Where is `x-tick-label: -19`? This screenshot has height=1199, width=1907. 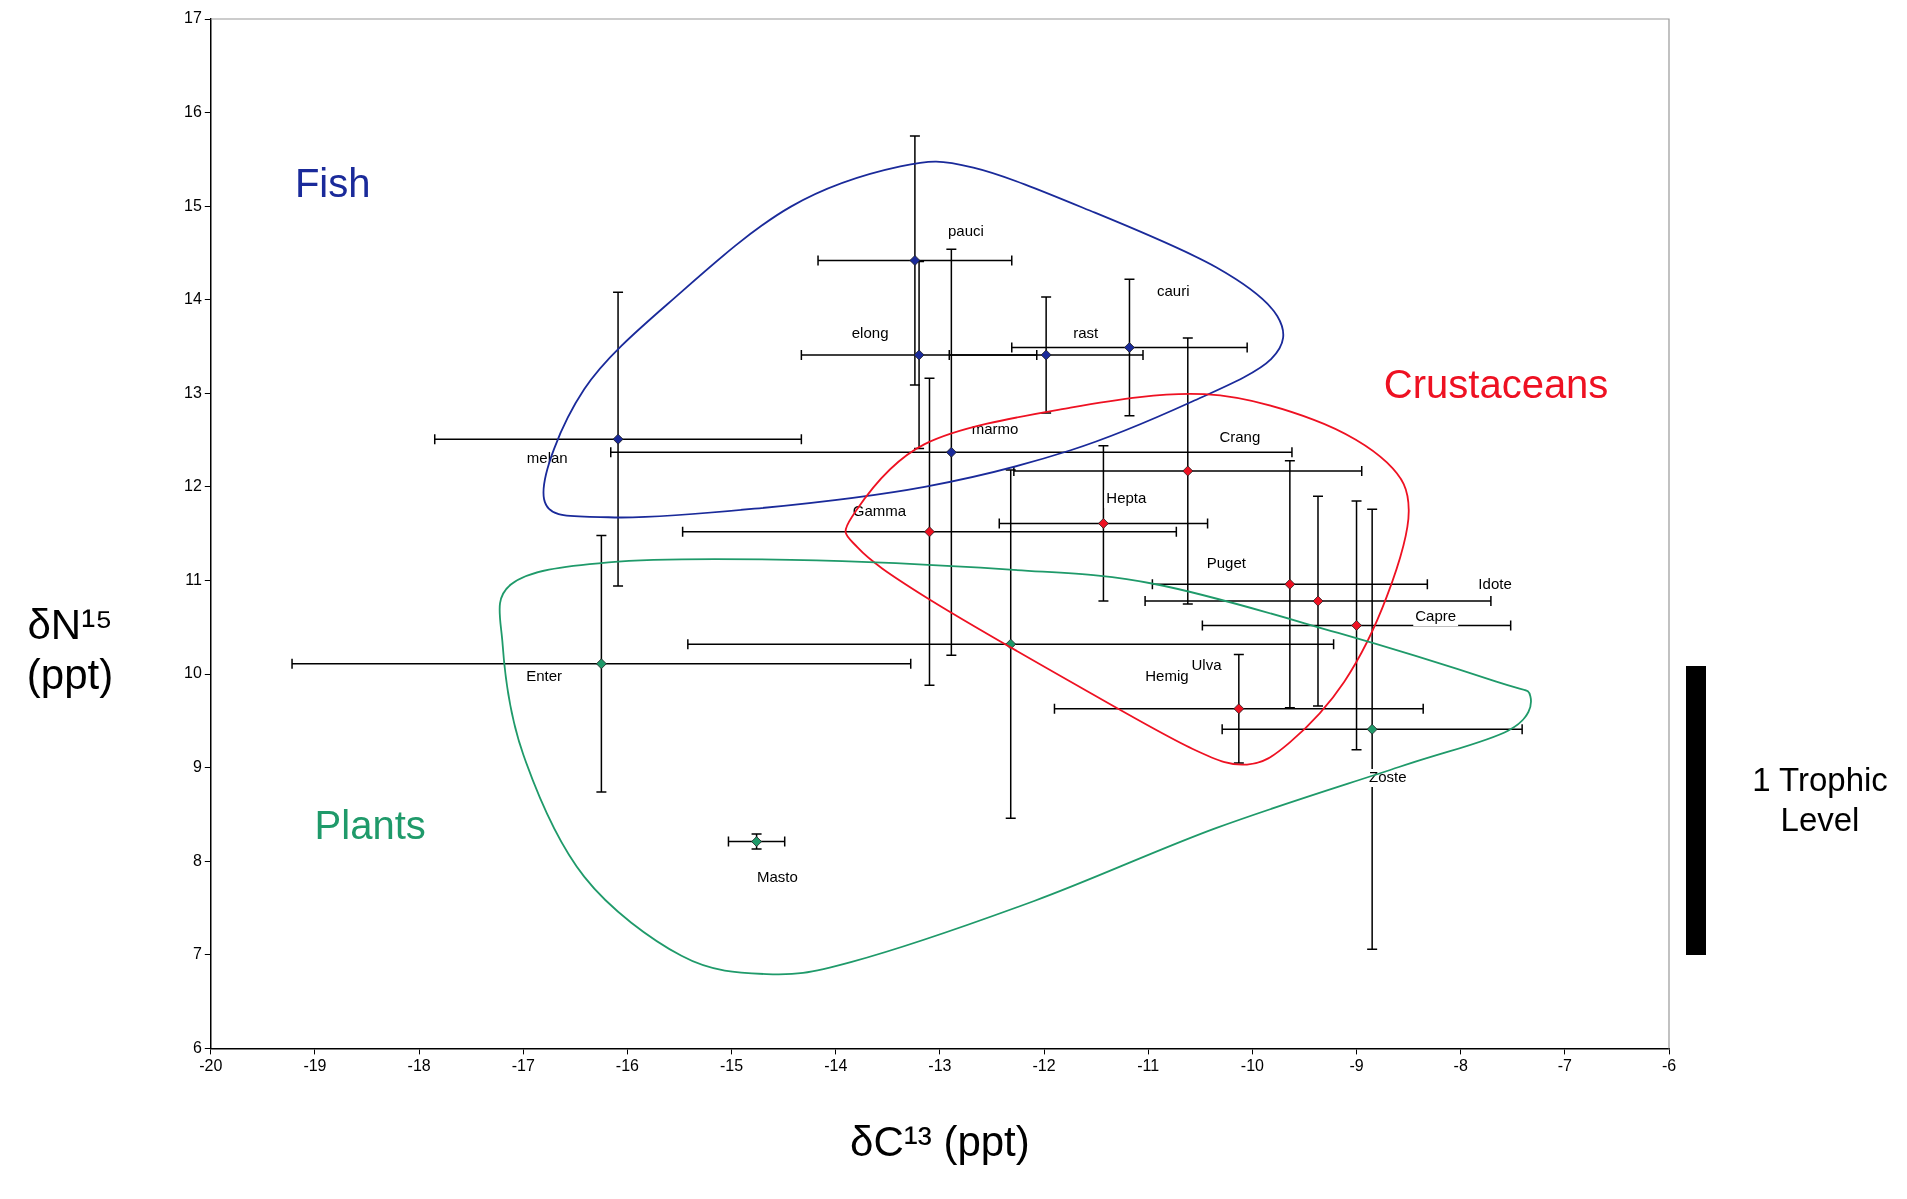 x-tick-label: -19 is located at coordinates (315, 1066).